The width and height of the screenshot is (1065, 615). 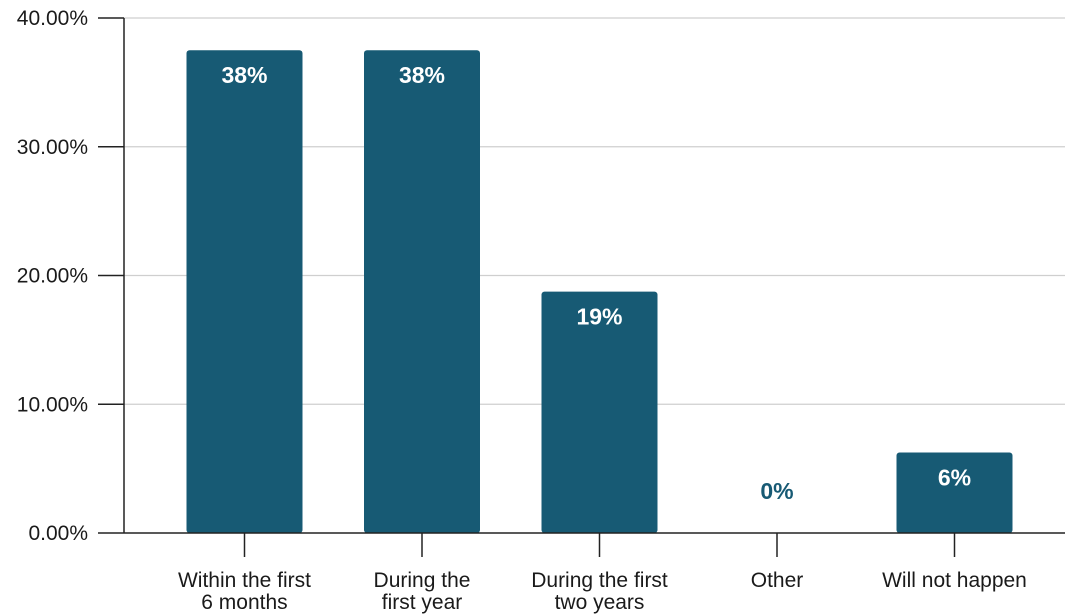 What do you see at coordinates (776, 491) in the screenshot?
I see `data-label: 0%` at bounding box center [776, 491].